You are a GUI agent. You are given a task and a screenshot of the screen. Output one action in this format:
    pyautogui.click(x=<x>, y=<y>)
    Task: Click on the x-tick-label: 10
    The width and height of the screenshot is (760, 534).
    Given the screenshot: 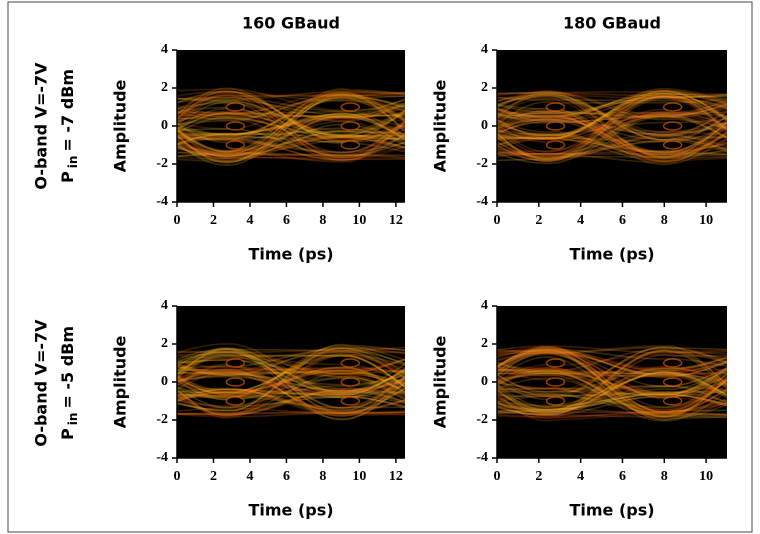 What is the action you would take?
    pyautogui.click(x=359, y=476)
    